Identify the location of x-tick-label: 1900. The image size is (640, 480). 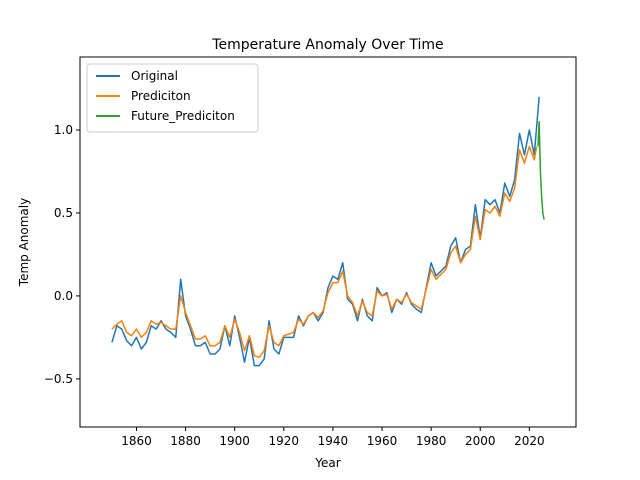
(234, 441).